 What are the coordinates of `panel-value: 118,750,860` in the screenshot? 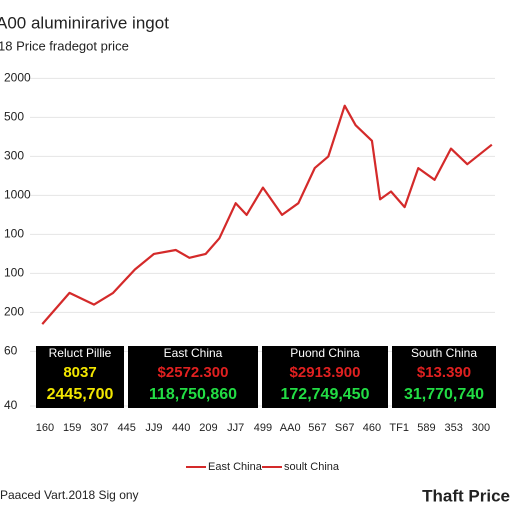 It's located at (193, 394).